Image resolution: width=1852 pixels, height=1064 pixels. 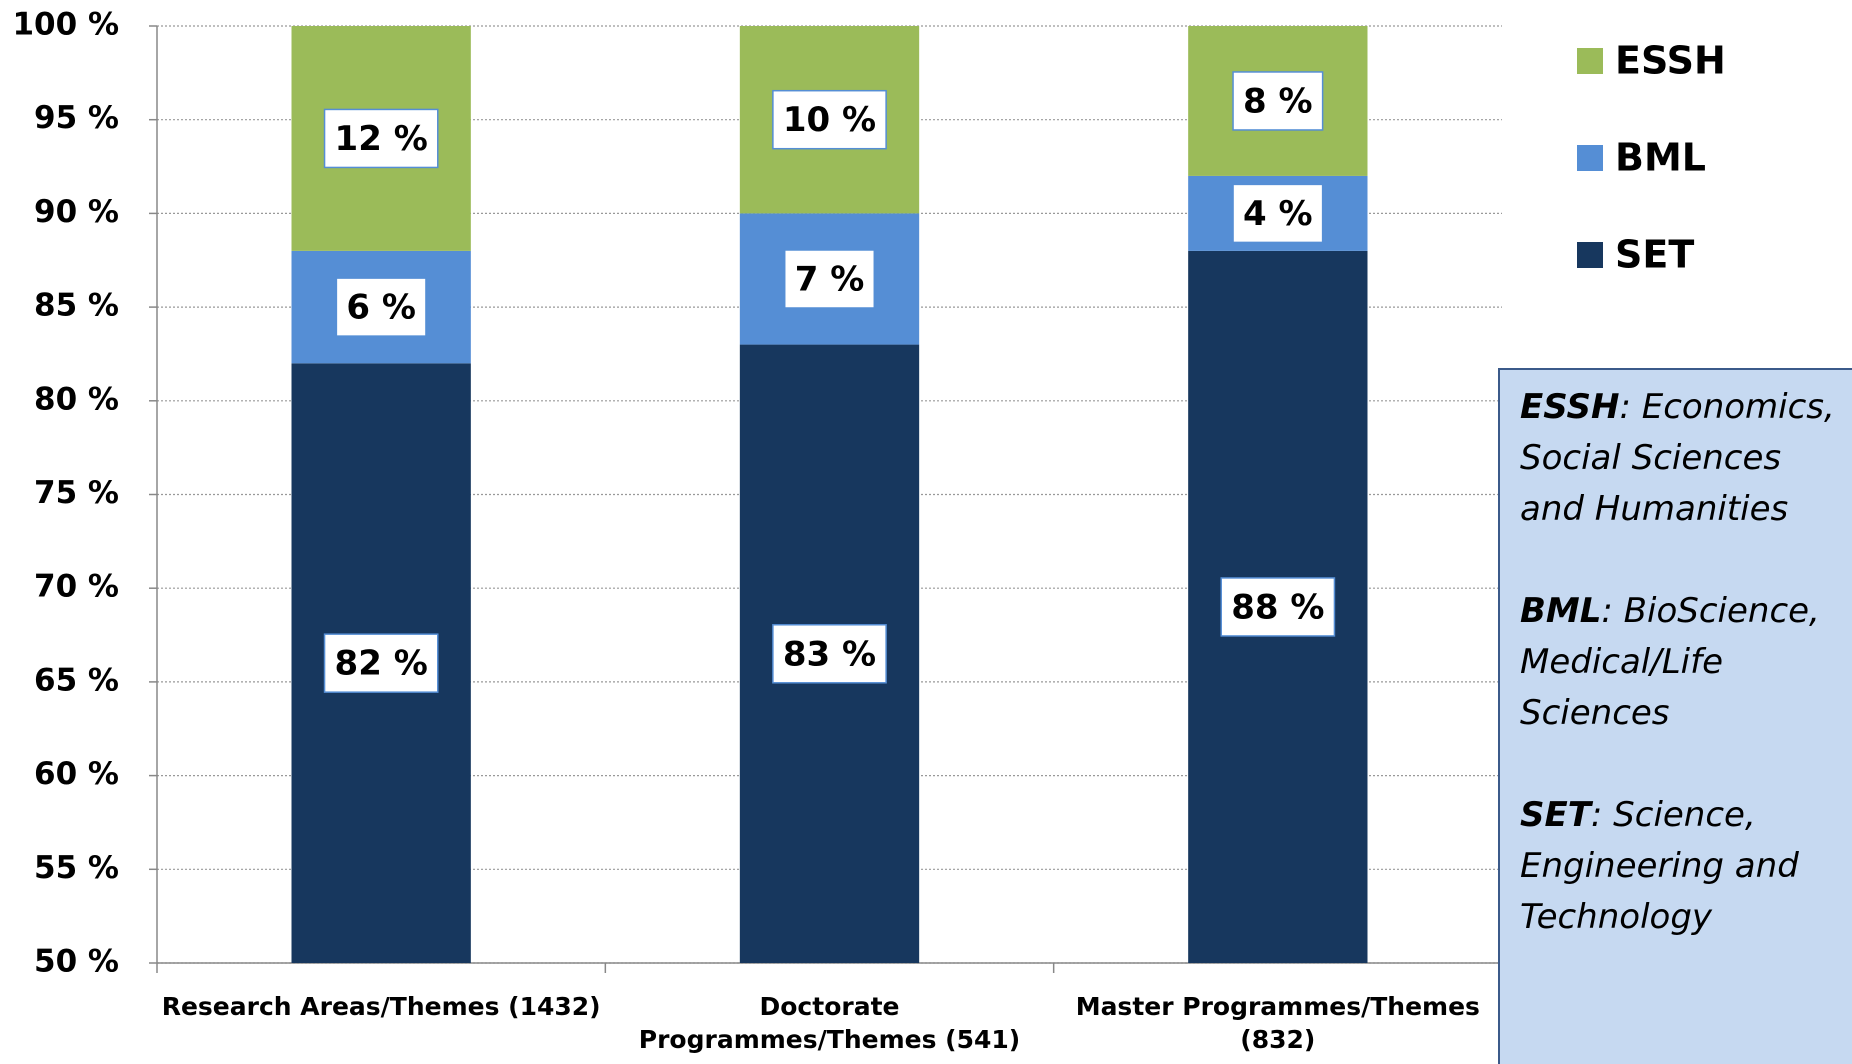 I want to click on y-tick-label: 75 %, so click(x=76, y=493).